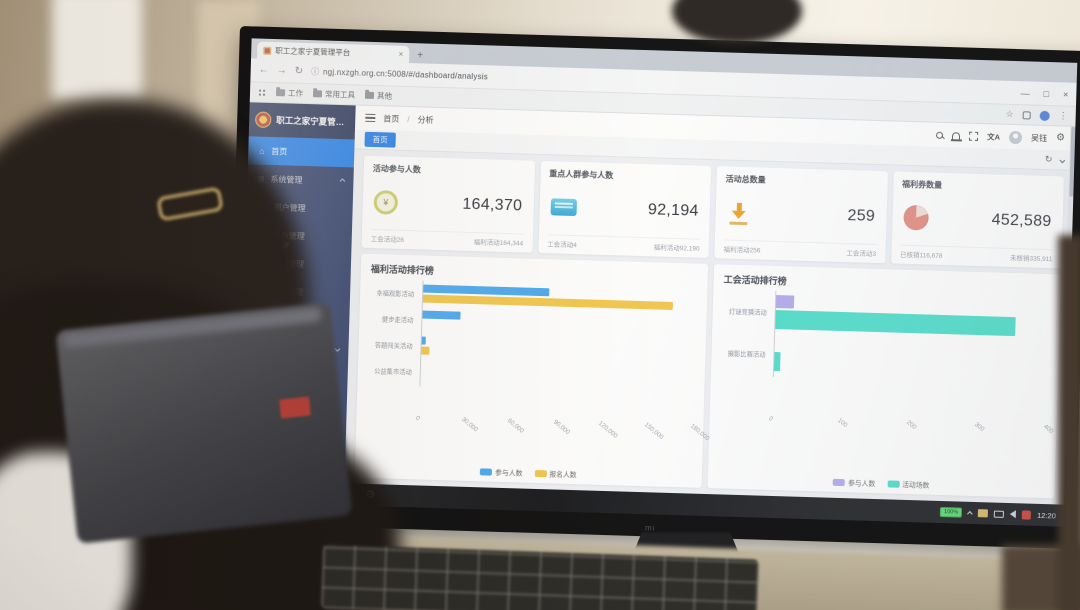 The width and height of the screenshot is (1080, 610). Describe the element at coordinates (469, 424) in the screenshot. I see `x-tick-label: 30,000` at that location.